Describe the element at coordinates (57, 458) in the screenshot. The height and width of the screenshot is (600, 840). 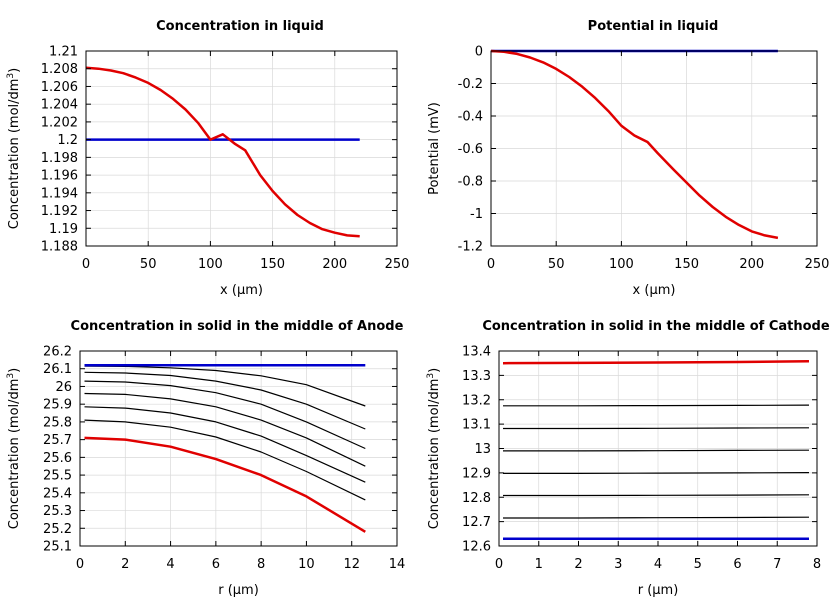
I see `y-tick-label: 25.6` at that location.